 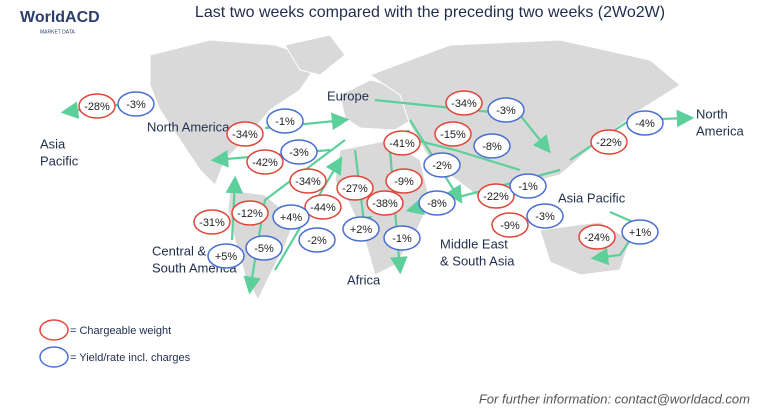 I want to click on badge-value: +1%, so click(x=640, y=233).